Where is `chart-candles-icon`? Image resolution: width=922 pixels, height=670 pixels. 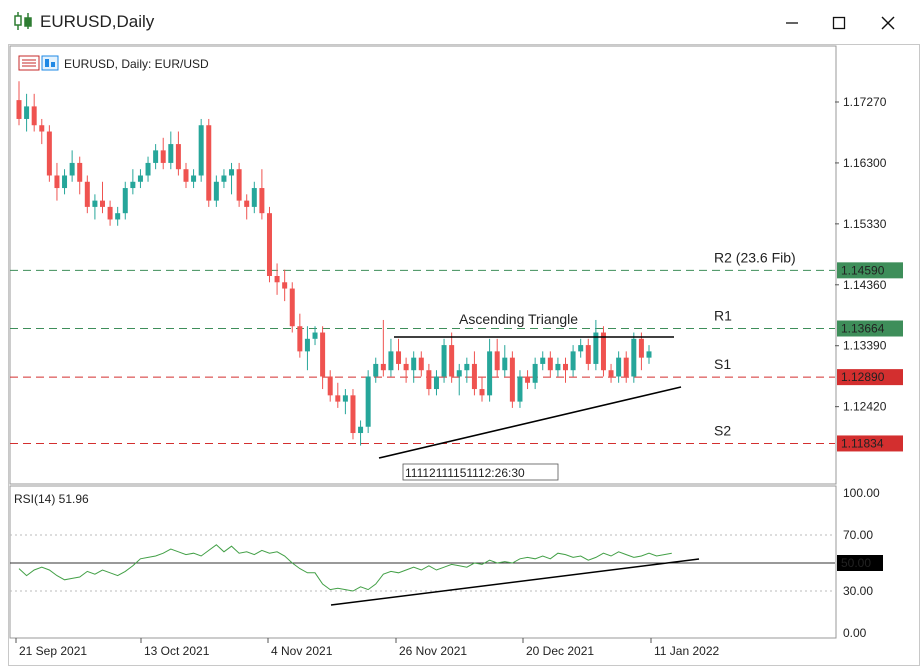
chart-candles-icon is located at coordinates (23, 21).